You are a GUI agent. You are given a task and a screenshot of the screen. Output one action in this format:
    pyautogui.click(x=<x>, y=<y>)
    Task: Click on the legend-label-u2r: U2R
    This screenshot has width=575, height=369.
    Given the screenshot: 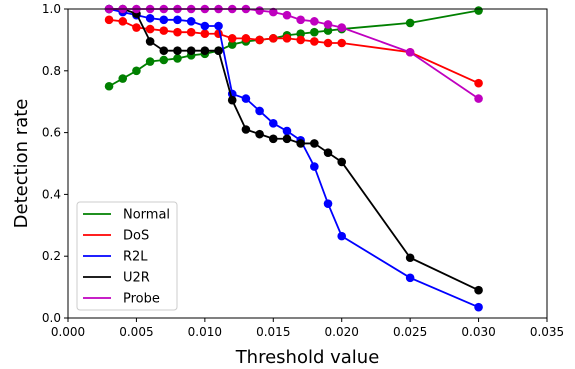 What is the action you would take?
    pyautogui.click(x=136, y=278)
    